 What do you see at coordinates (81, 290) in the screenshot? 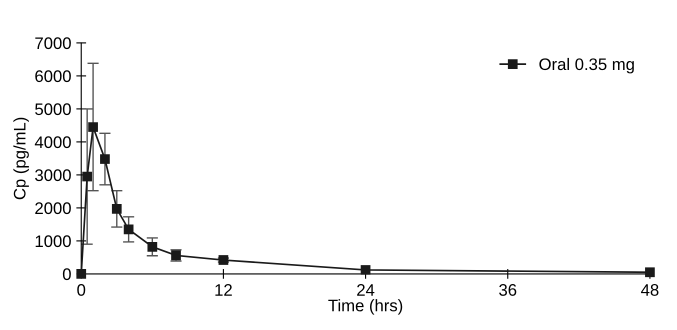
I see `x-tick-label: 0` at bounding box center [81, 290].